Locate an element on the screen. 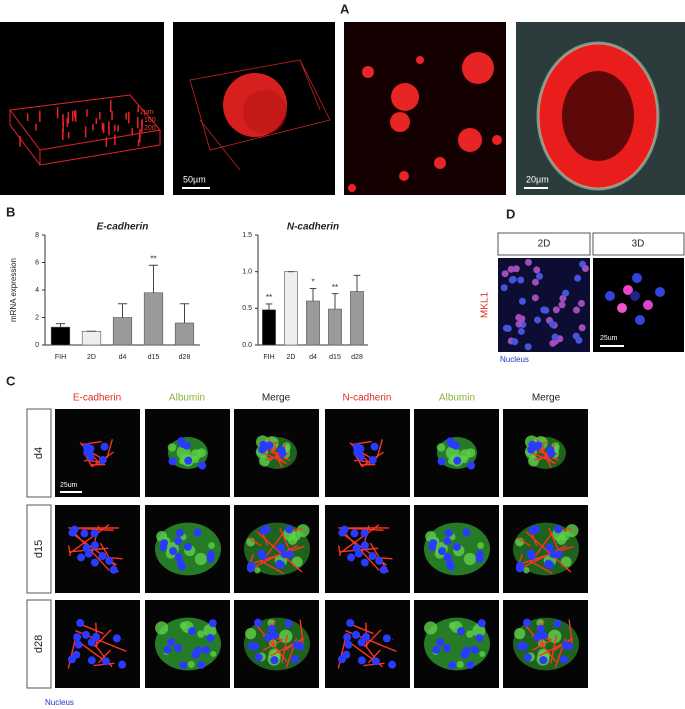  scale-label: 50µm is located at coordinates (194, 179).